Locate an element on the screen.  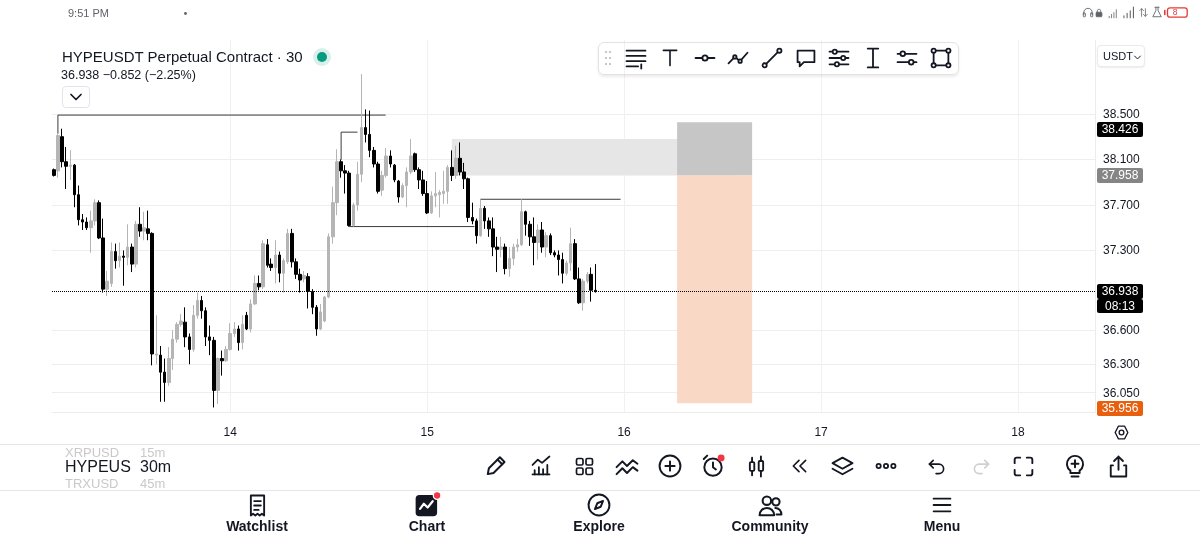
price-tag: 08:13 is located at coordinates (1120, 306).